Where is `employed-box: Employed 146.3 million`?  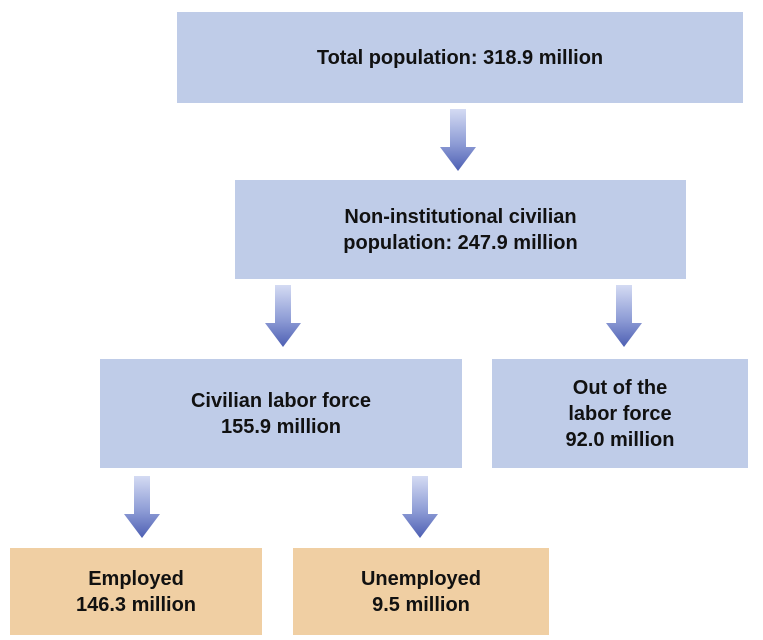
employed-box: Employed 146.3 million is located at coordinates (136, 591).